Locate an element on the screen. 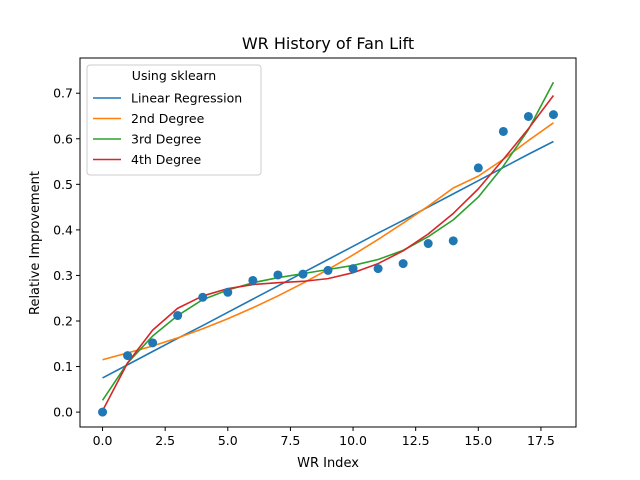  x-tick-label: 17.5 is located at coordinates (541, 440).